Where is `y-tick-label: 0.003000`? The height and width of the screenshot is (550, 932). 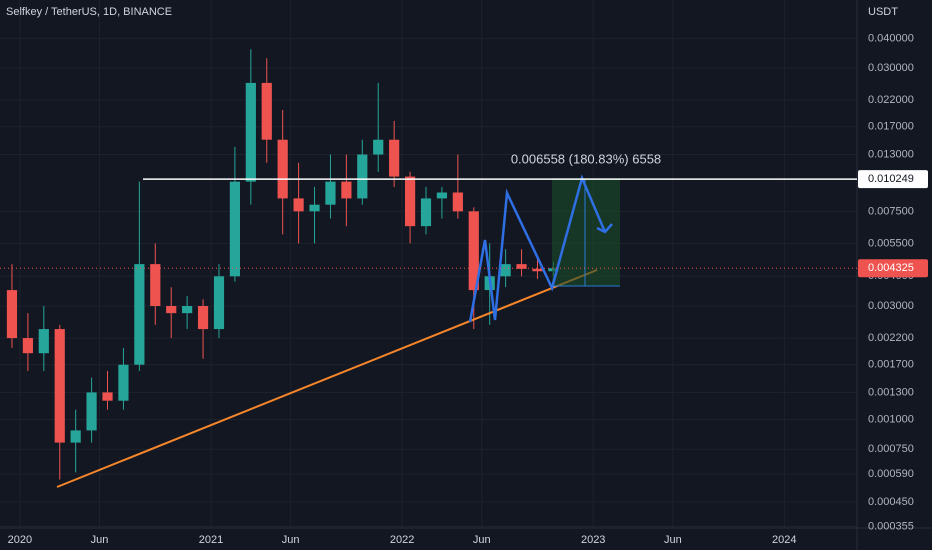
y-tick-label: 0.003000 is located at coordinates (891, 306).